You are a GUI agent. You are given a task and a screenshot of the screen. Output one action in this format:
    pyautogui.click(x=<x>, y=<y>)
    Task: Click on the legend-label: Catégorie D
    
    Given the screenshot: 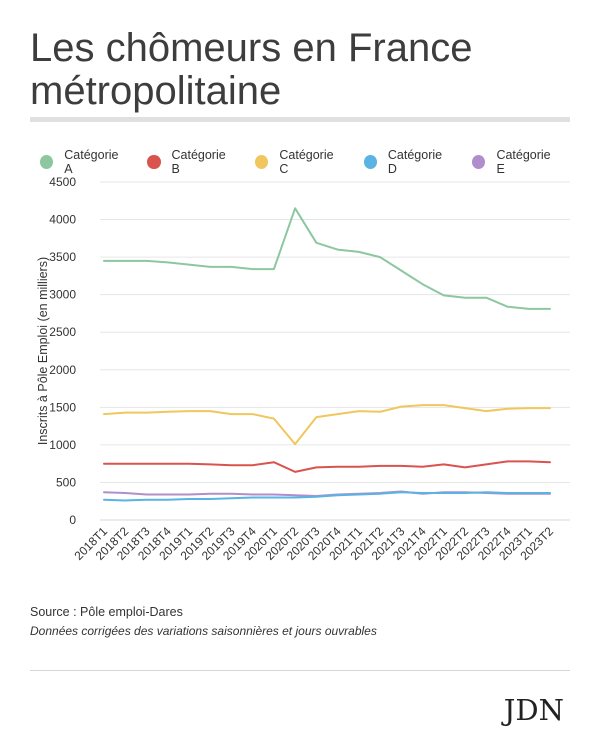 What is the action you would take?
    pyautogui.click(x=415, y=162)
    